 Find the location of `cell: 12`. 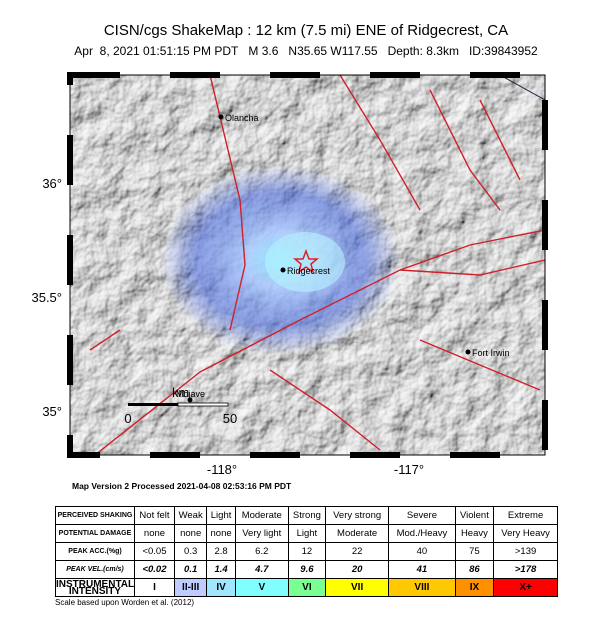

cell: 12 is located at coordinates (307, 551).